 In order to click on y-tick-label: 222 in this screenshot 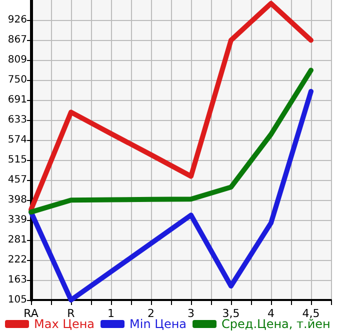, I will do `click(17, 260)`.